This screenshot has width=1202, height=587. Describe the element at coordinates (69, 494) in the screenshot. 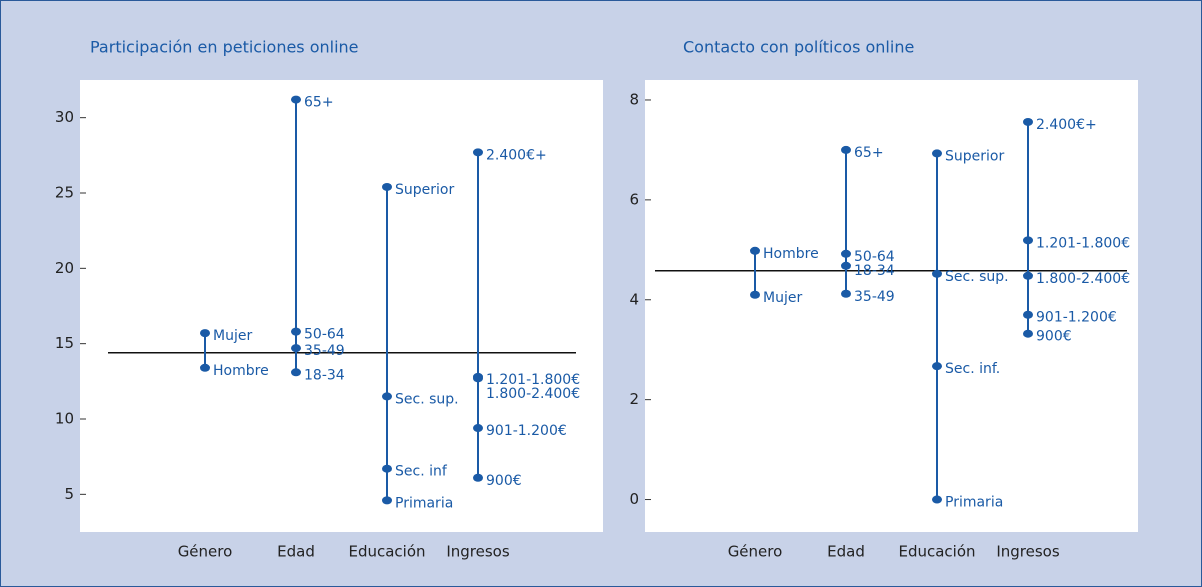

I see `y-tick-label: 5` at that location.